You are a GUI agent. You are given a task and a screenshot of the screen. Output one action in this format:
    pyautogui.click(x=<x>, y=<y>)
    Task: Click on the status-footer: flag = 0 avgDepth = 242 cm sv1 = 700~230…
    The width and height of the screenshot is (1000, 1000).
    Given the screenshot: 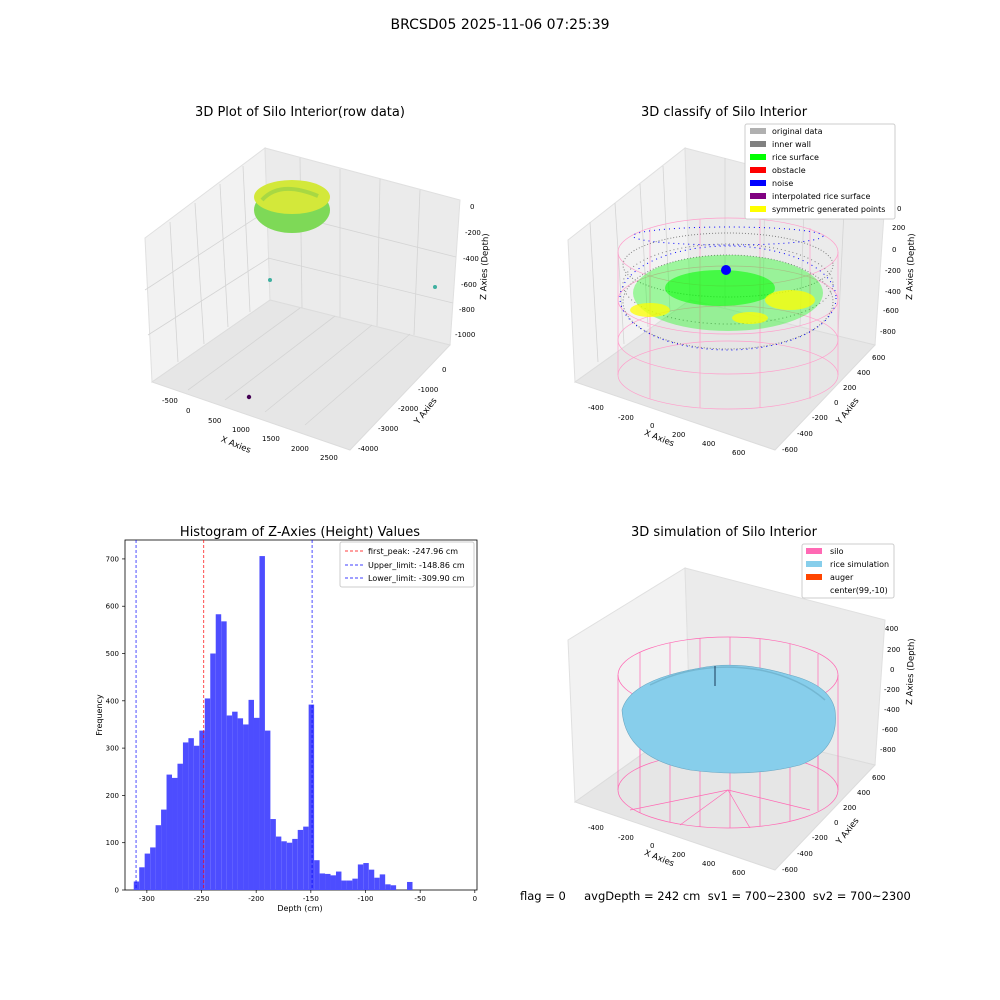 What is the action you would take?
    pyautogui.click(x=715, y=896)
    